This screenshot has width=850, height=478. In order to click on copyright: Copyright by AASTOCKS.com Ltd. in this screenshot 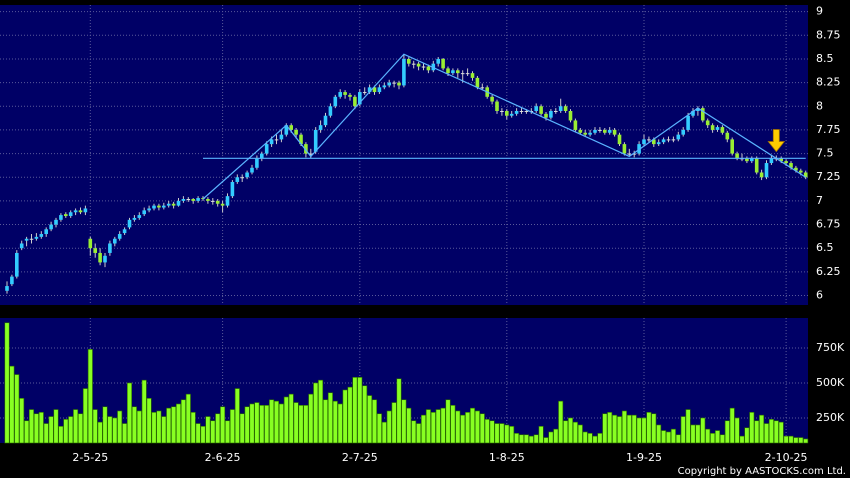, I will do `click(762, 471)`.